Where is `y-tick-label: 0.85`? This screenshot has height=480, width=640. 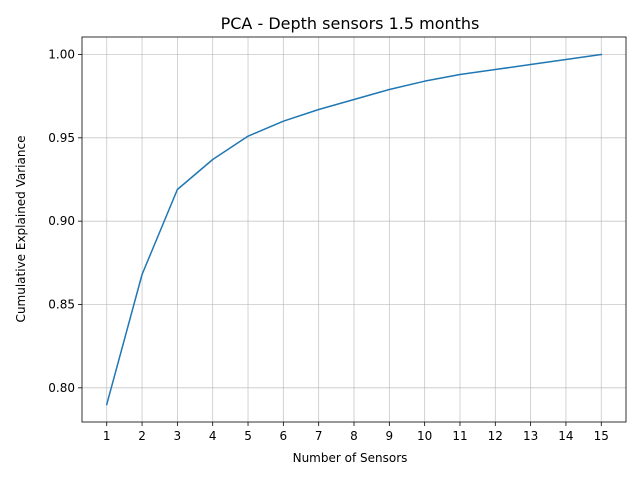
y-tick-label: 0.85 is located at coordinates (61, 305).